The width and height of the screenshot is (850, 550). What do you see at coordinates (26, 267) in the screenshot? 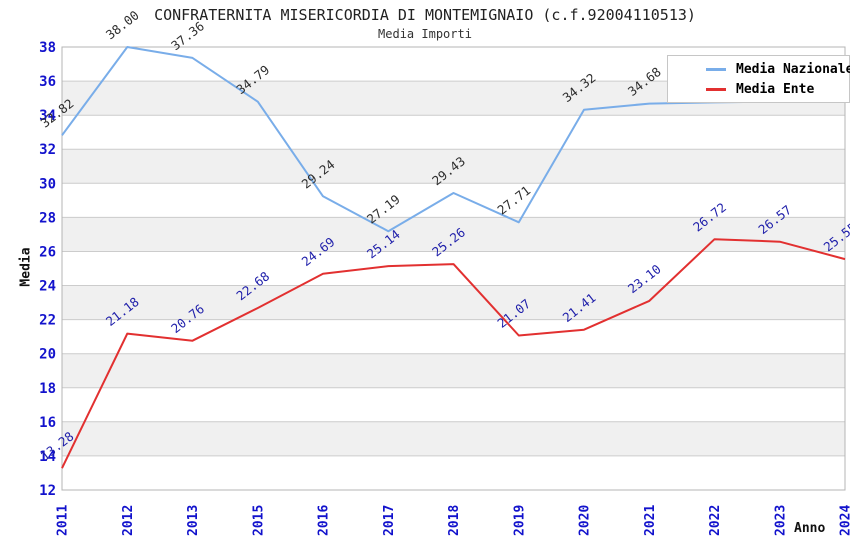
I see `y-axis-title: Media` at bounding box center [26, 267].